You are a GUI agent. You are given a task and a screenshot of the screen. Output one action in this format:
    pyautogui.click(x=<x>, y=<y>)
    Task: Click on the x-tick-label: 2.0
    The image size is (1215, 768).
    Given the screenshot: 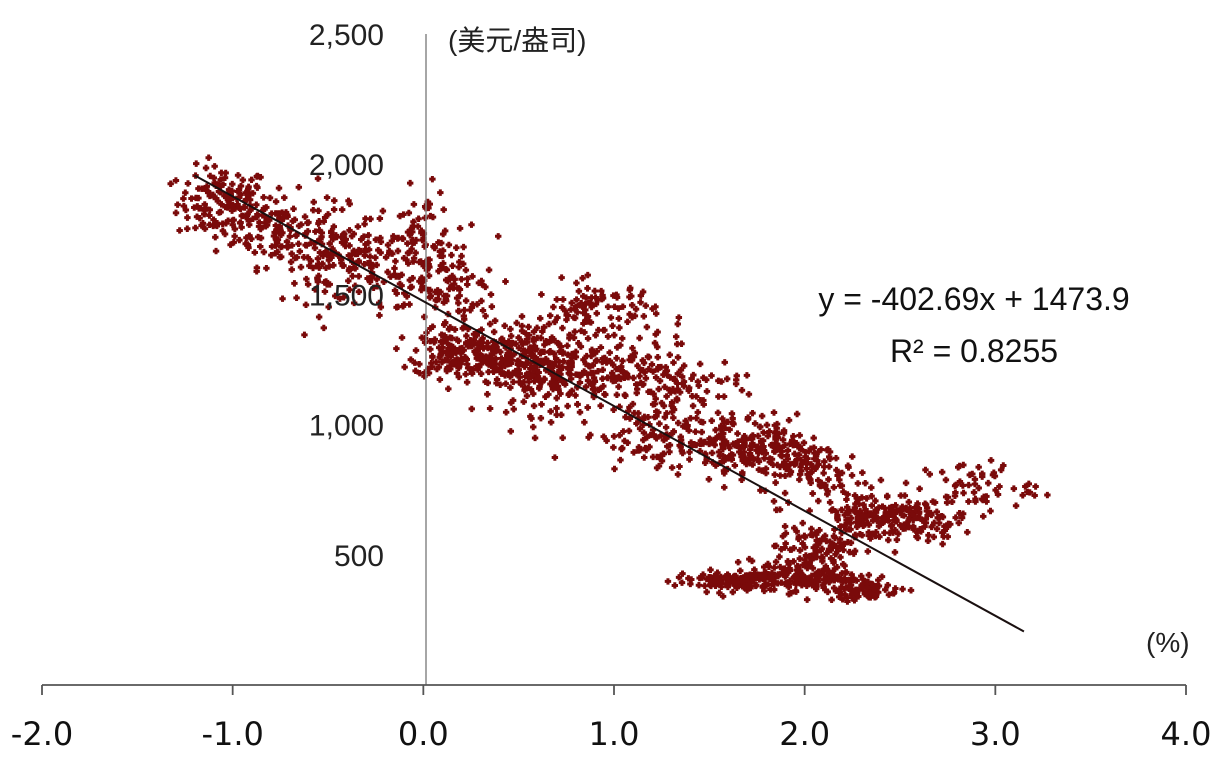 What is the action you would take?
    pyautogui.click(x=804, y=734)
    